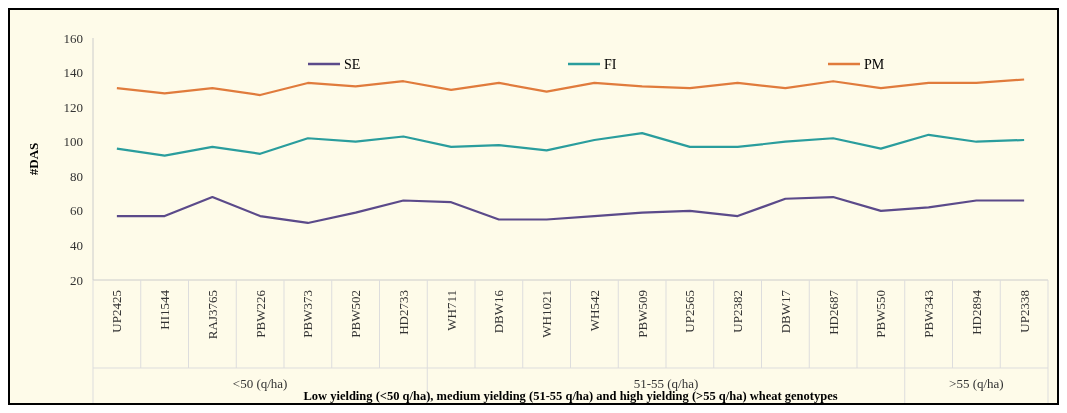  Describe the element at coordinates (73, 142) in the screenshot. I see `y-tick-label: 100` at that location.